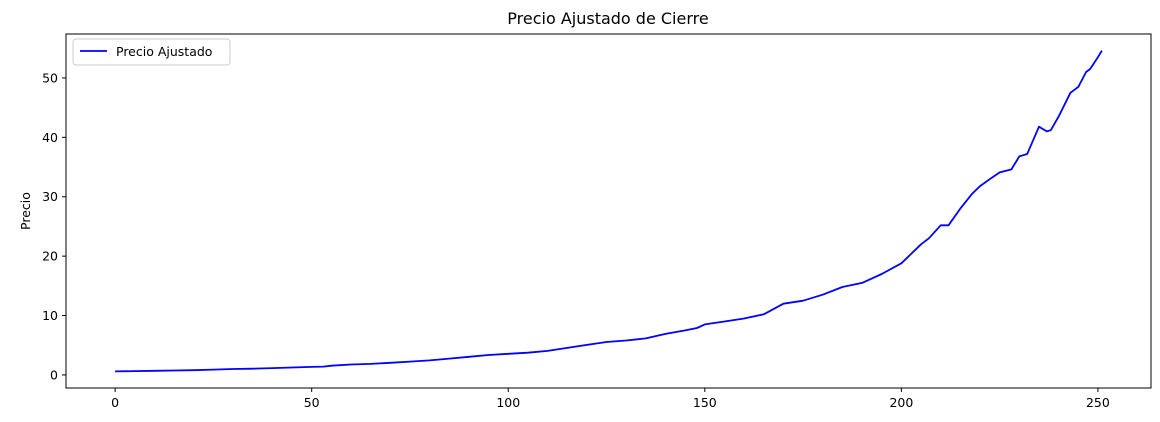 The width and height of the screenshot is (1160, 422). What do you see at coordinates (115, 402) in the screenshot?
I see `x-tick-label: 0` at bounding box center [115, 402].